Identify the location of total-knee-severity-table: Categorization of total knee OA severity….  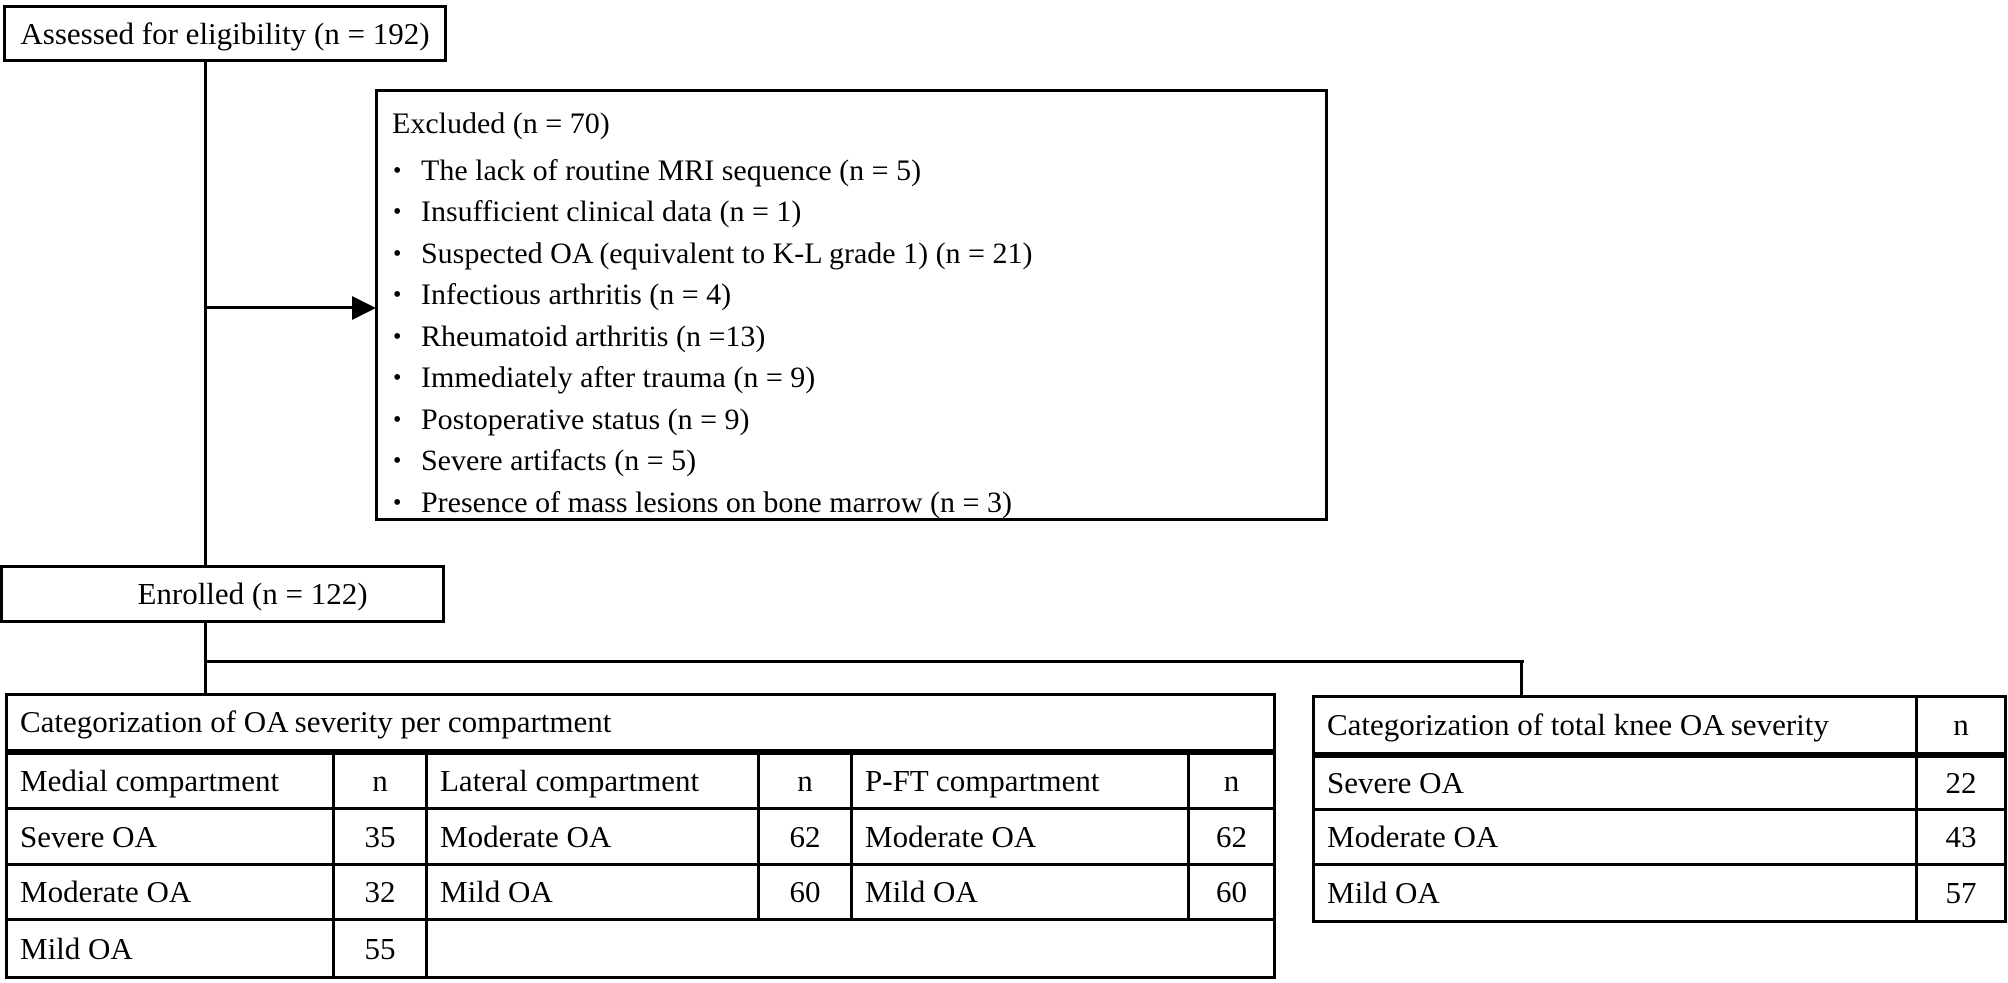
(1659, 809).